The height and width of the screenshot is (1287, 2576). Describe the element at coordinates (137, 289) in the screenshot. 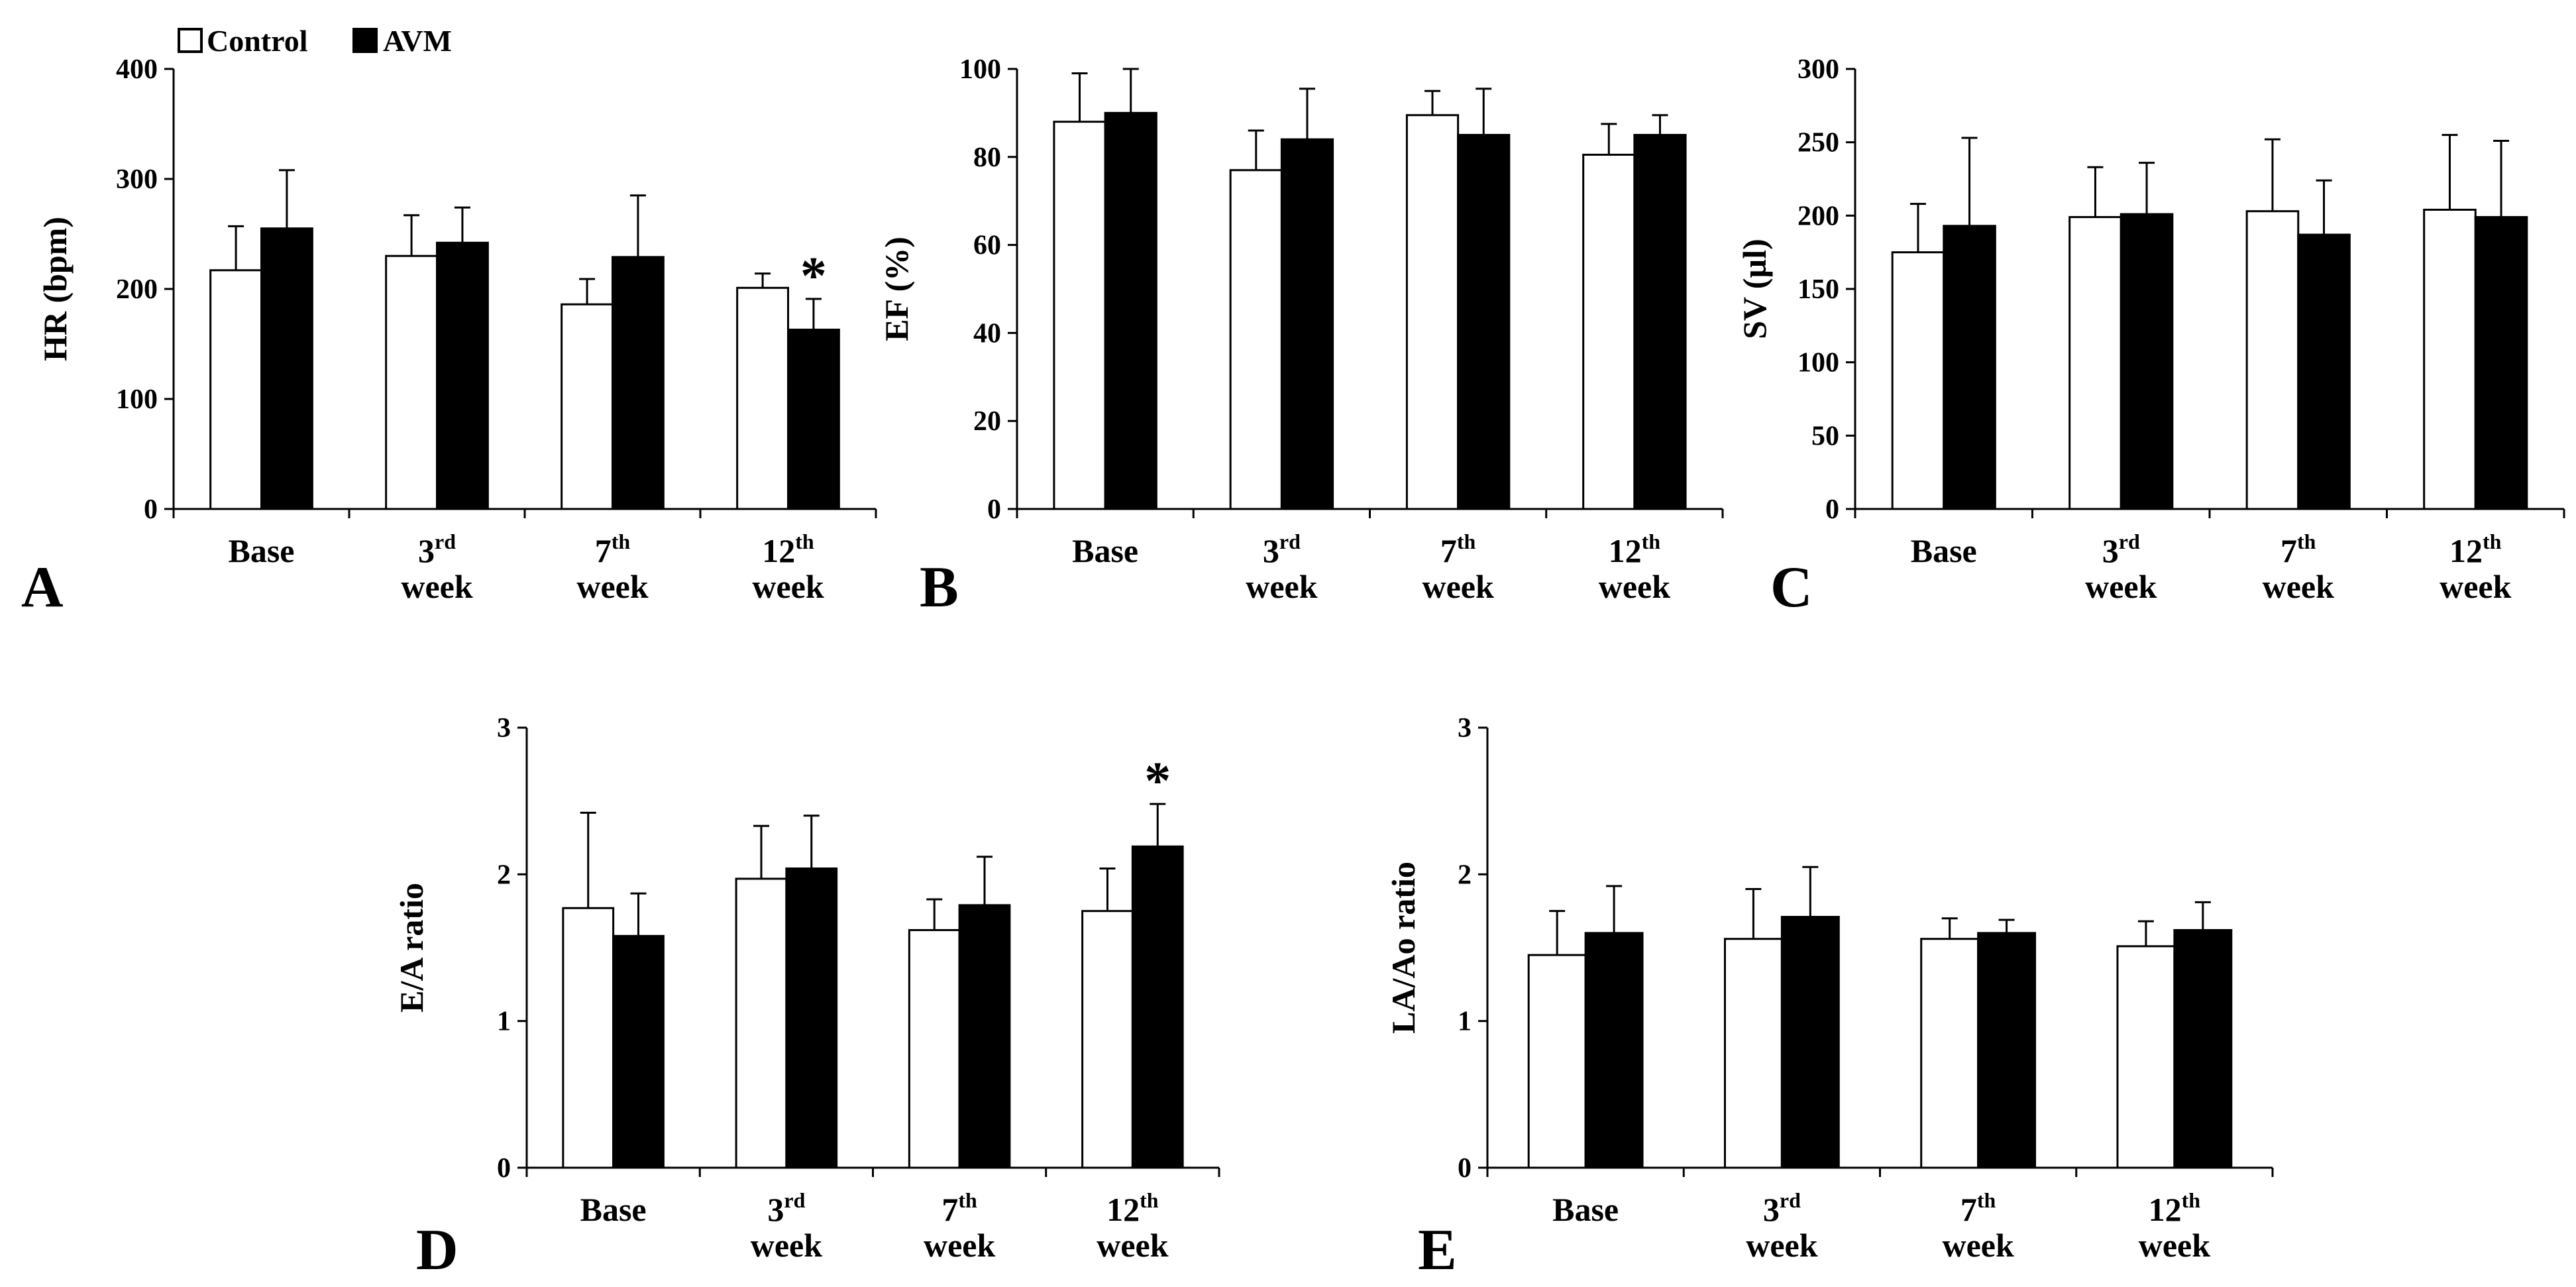

I see `y-tick-label: 200` at that location.